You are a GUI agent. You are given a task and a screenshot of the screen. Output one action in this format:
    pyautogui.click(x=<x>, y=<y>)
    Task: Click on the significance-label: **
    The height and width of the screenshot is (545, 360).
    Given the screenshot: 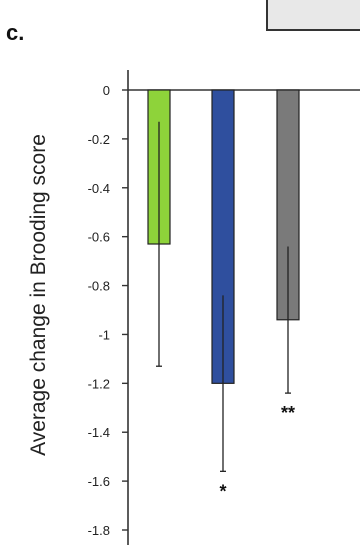 What is the action you would take?
    pyautogui.click(x=288, y=413)
    